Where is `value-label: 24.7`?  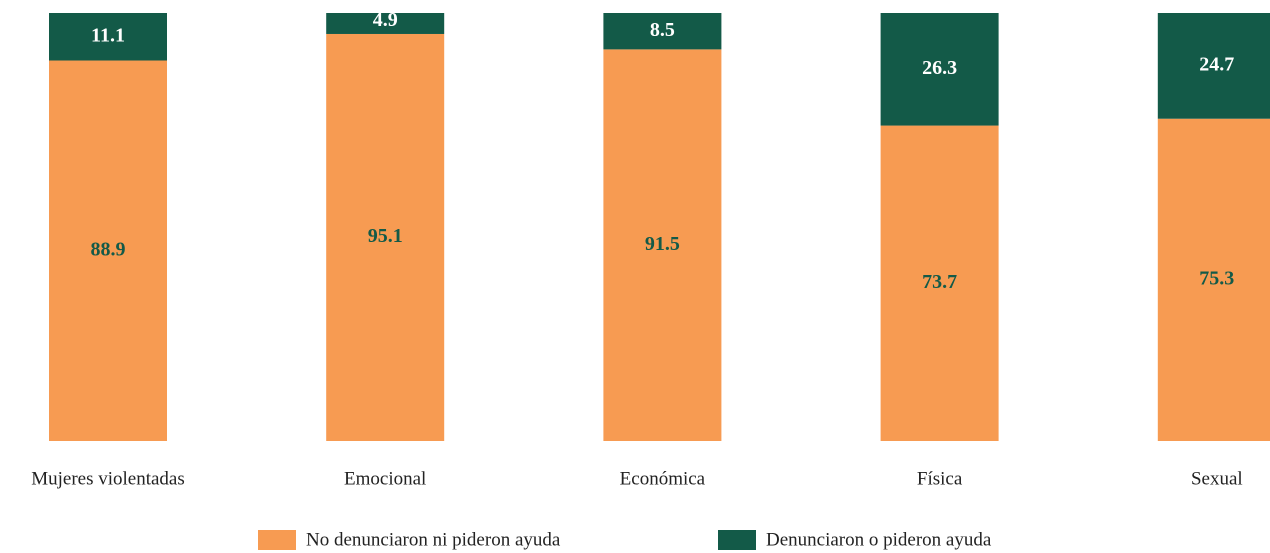 value-label: 24.7 is located at coordinates (1216, 64).